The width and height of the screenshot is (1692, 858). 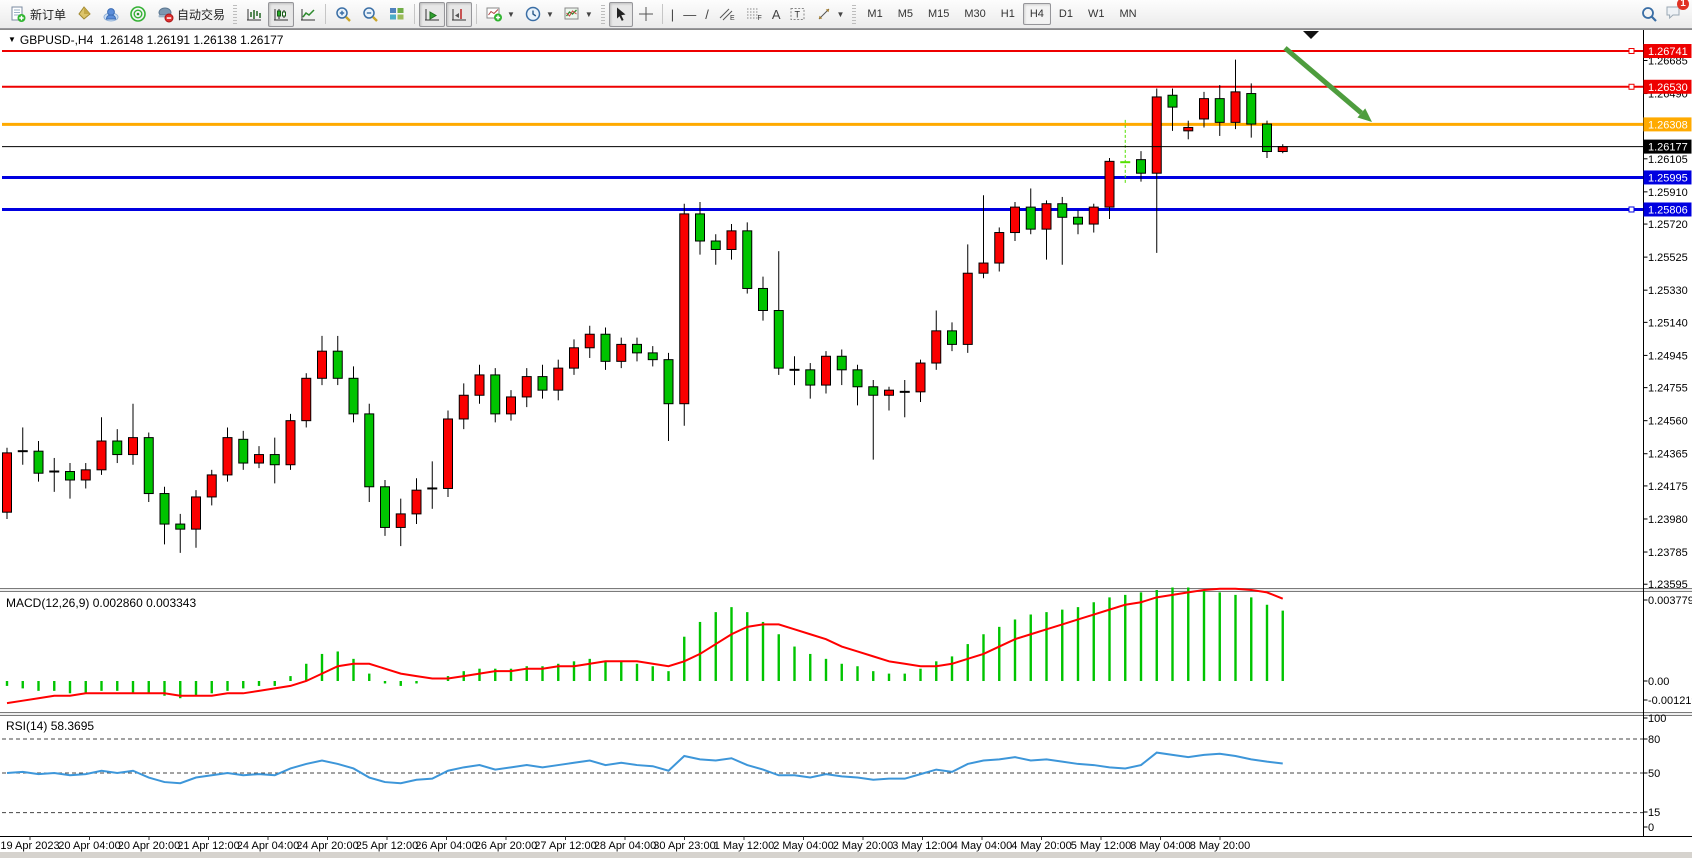 I want to click on price-tick-label: 1.23980, so click(x=1668, y=520).